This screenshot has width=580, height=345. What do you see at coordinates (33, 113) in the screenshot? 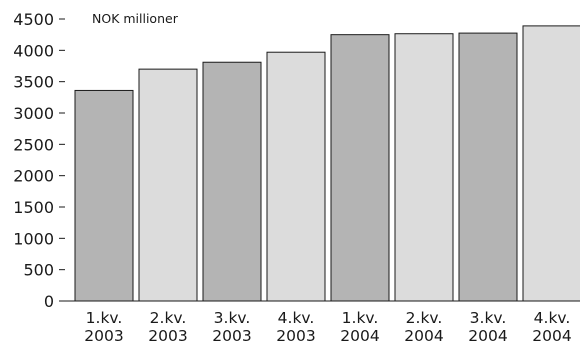
I see `y-tick-label: 3000` at bounding box center [33, 113].